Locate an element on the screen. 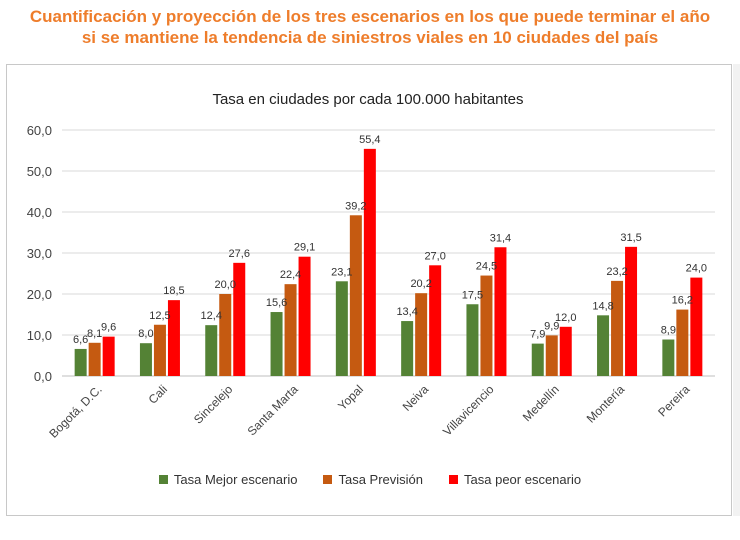 The image size is (740, 540). x-tick-label: Pereira is located at coordinates (673, 400).